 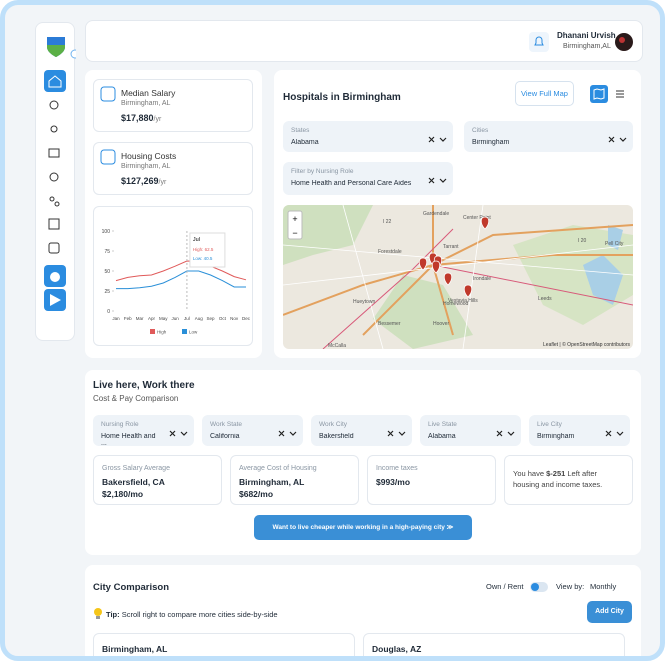 I want to click on city-card: Douglas, AZ, so click(x=494, y=644).